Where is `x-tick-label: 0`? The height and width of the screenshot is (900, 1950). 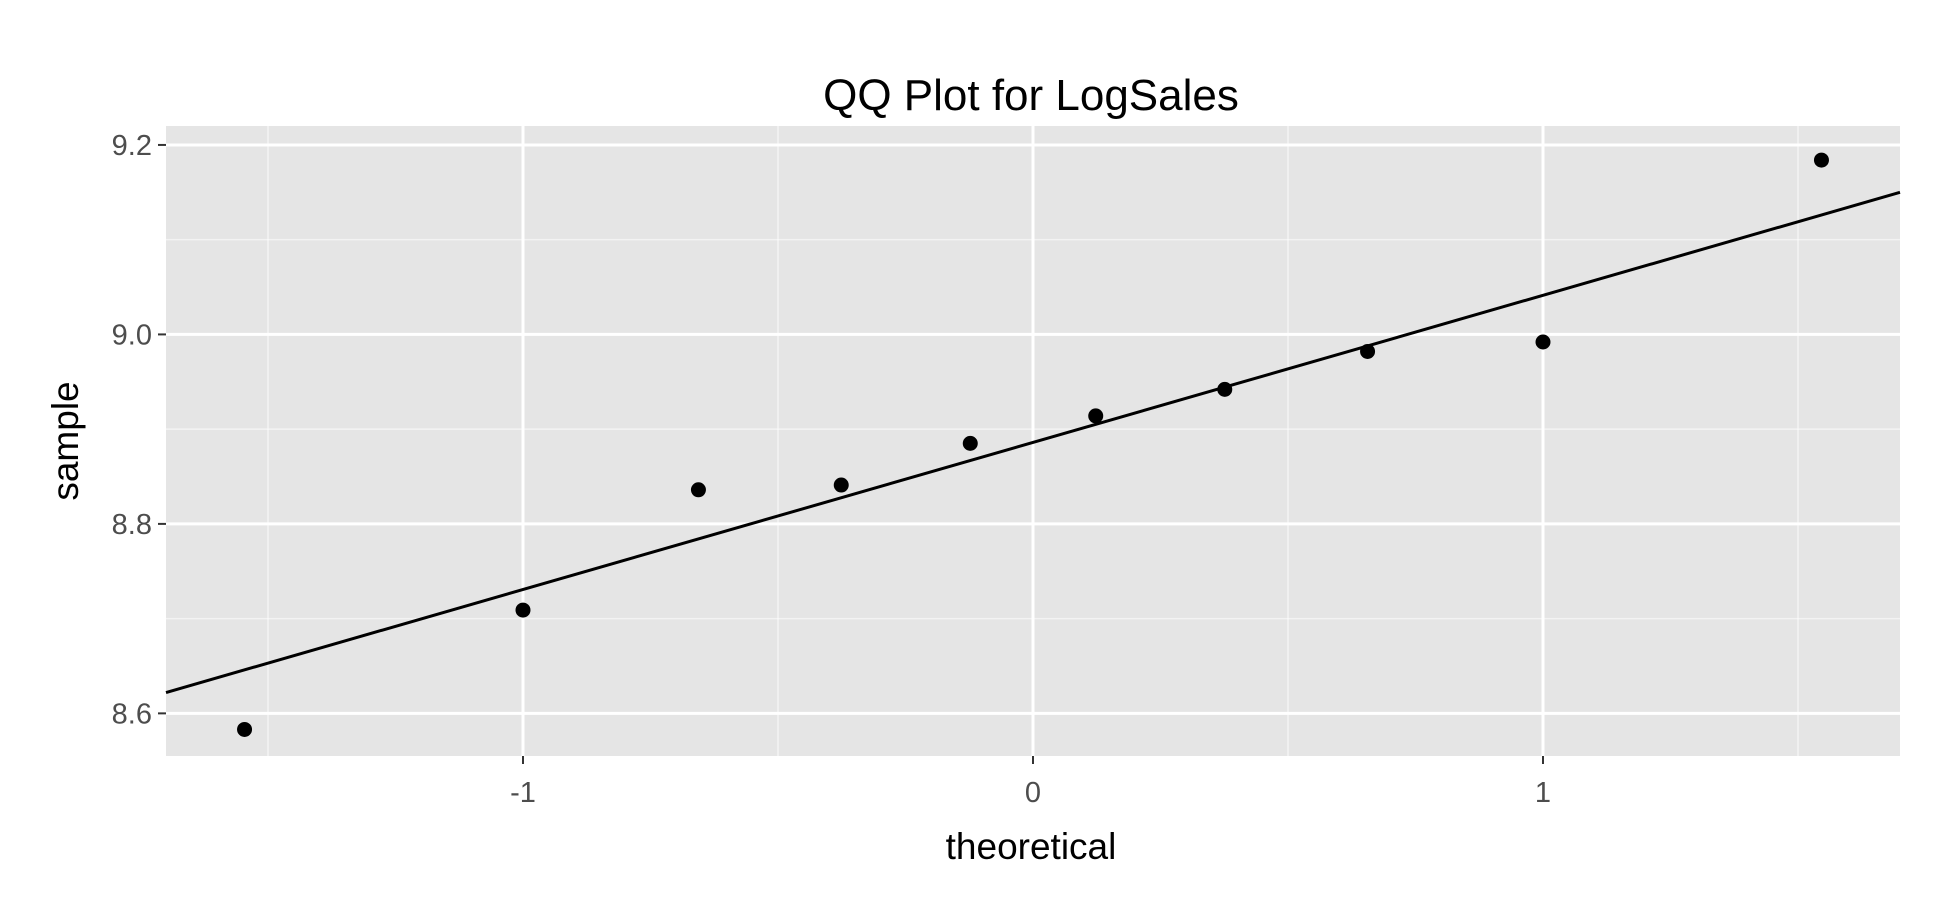
x-tick-label: 0 is located at coordinates (1033, 793).